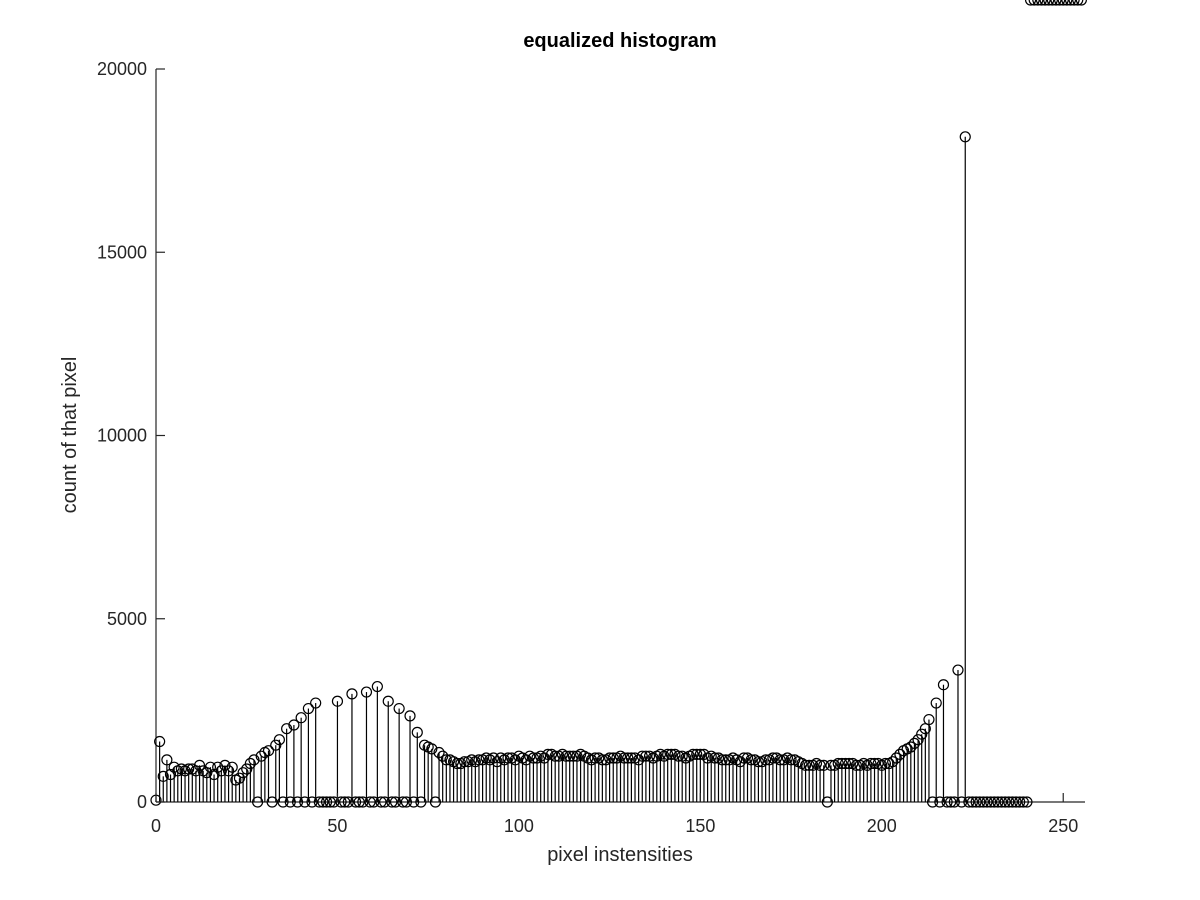 The image size is (1200, 900). I want to click on x-tick-label: 150, so click(700, 826).